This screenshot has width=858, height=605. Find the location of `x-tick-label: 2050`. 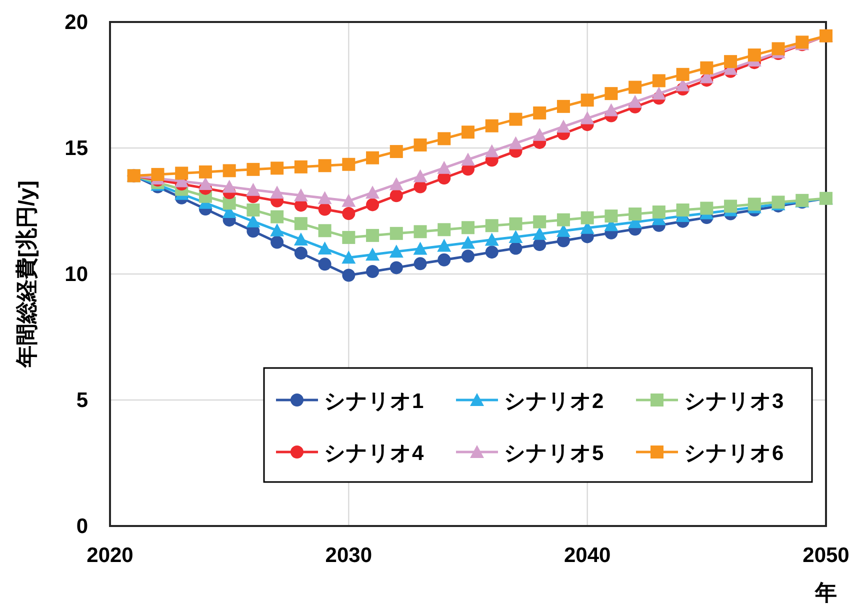

x-tick-label: 2050 is located at coordinates (826, 555).